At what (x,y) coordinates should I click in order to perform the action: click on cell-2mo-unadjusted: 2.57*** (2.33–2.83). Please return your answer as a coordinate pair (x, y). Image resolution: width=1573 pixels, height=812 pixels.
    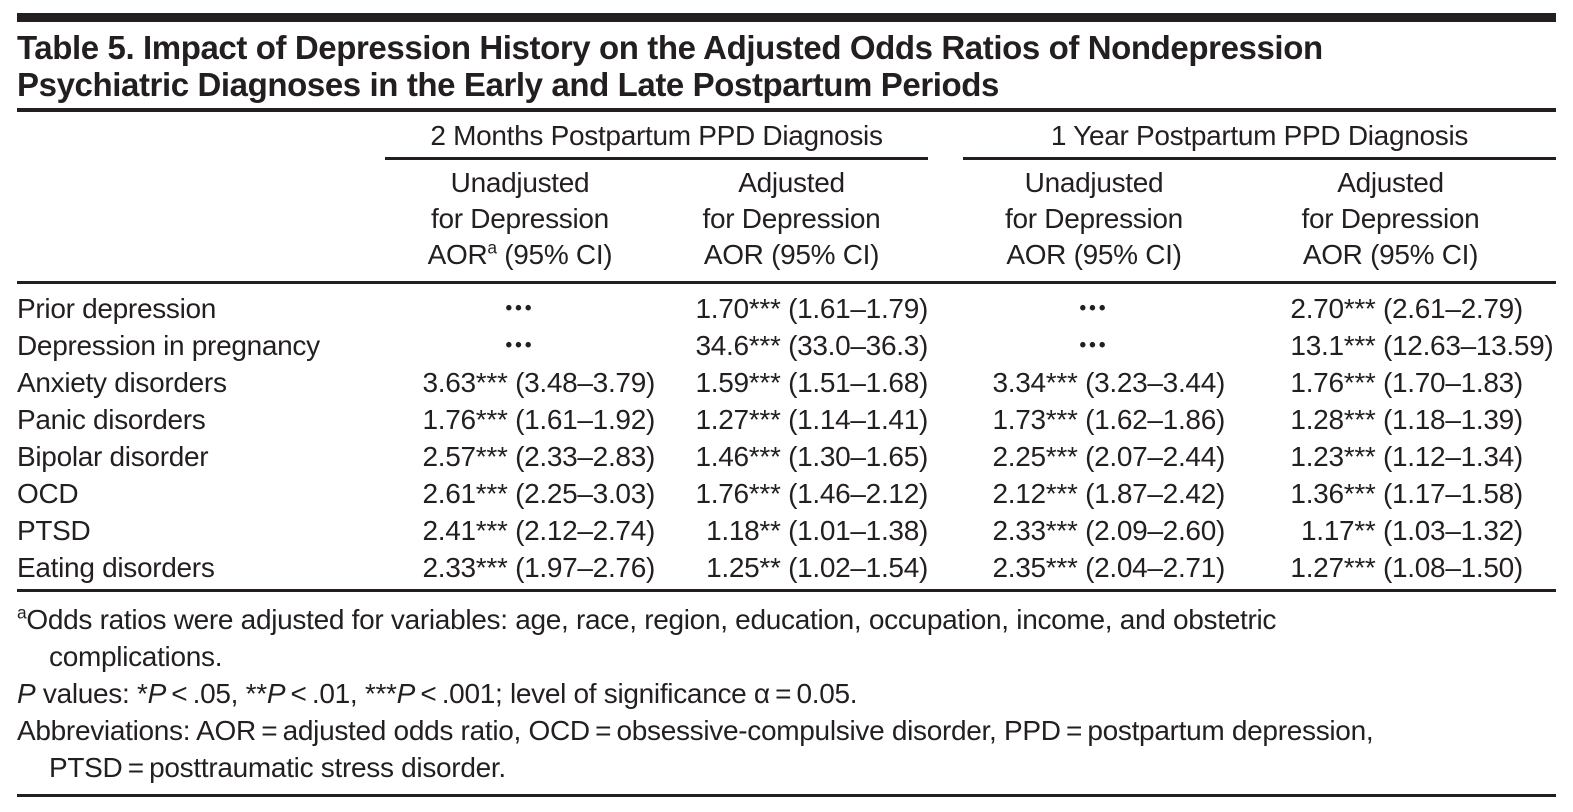
    Looking at the image, I should click on (539, 456).